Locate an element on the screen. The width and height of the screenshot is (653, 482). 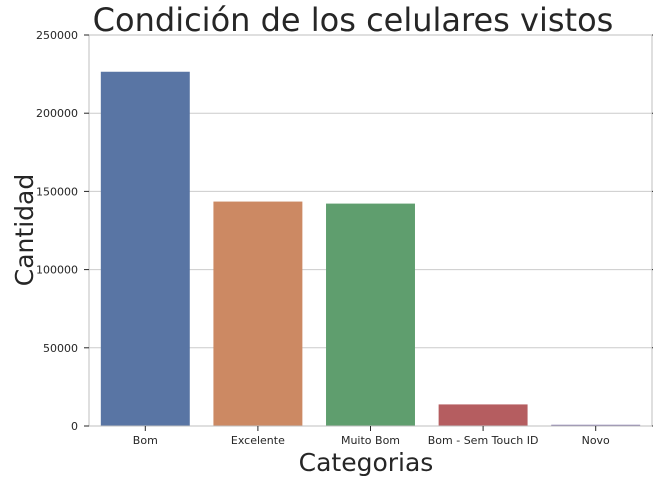
x-tick-label: Excelente is located at coordinates (258, 440).